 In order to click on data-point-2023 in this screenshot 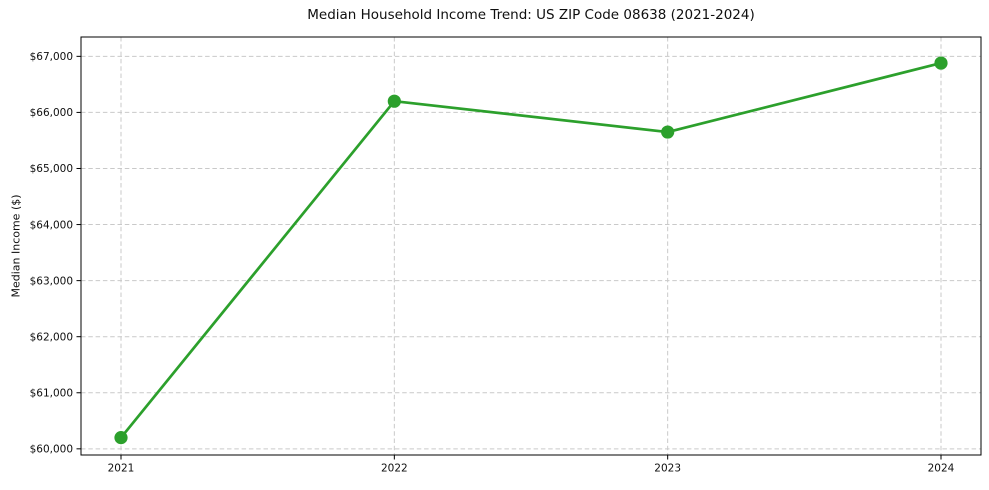, I will do `click(668, 132)`.